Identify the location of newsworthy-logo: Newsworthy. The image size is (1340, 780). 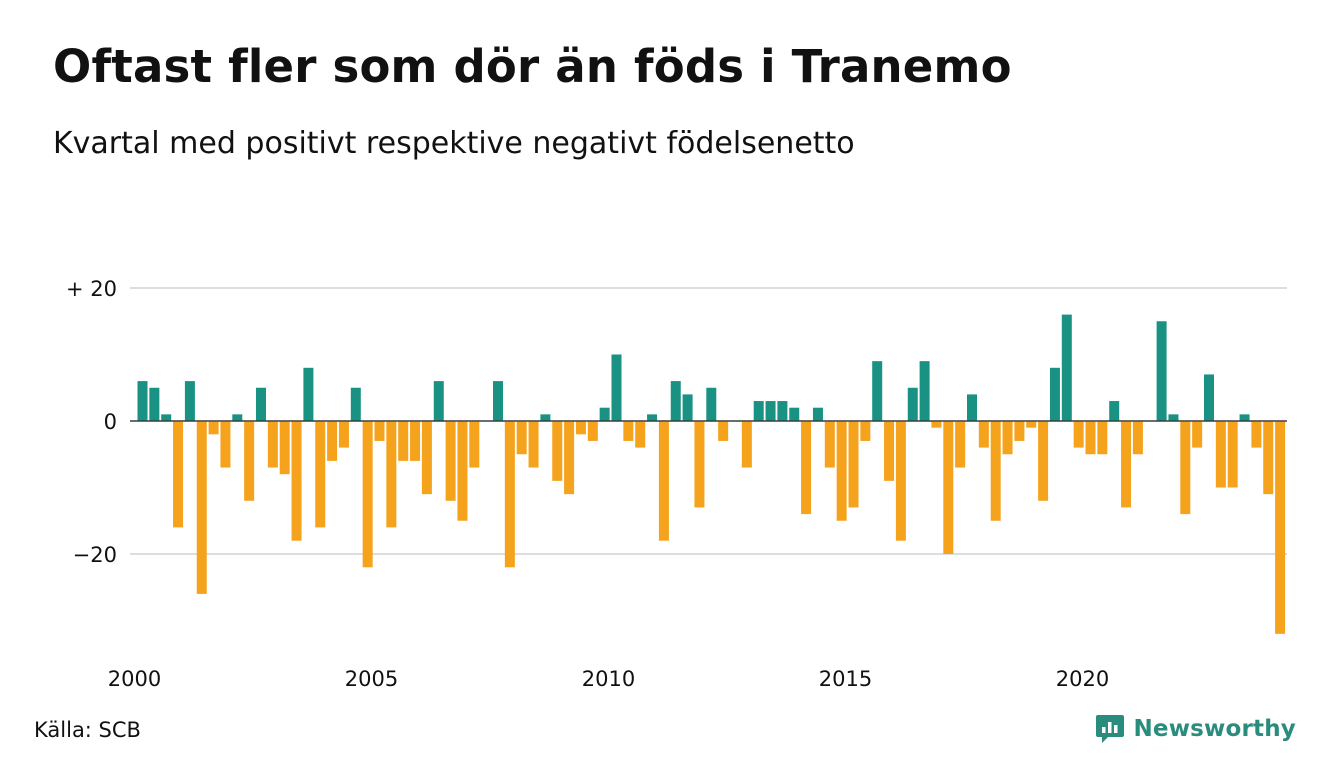
(1195, 729).